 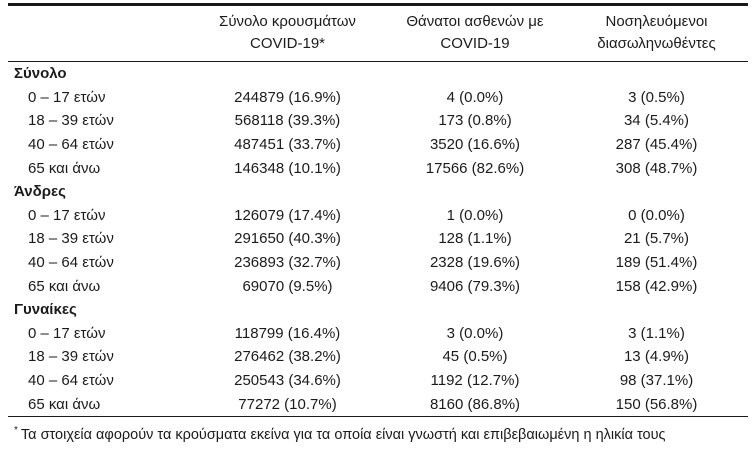 I want to click on section-header-total: Σύνολο, so click(x=378, y=74).